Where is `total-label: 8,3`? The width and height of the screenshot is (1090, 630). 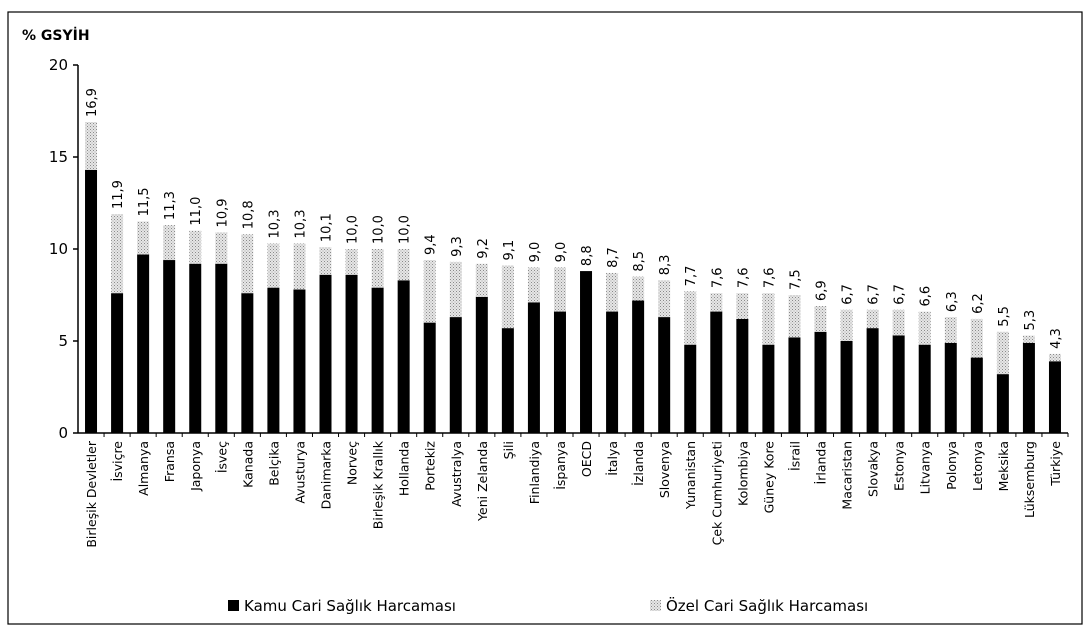 total-label: 8,3 is located at coordinates (665, 265).